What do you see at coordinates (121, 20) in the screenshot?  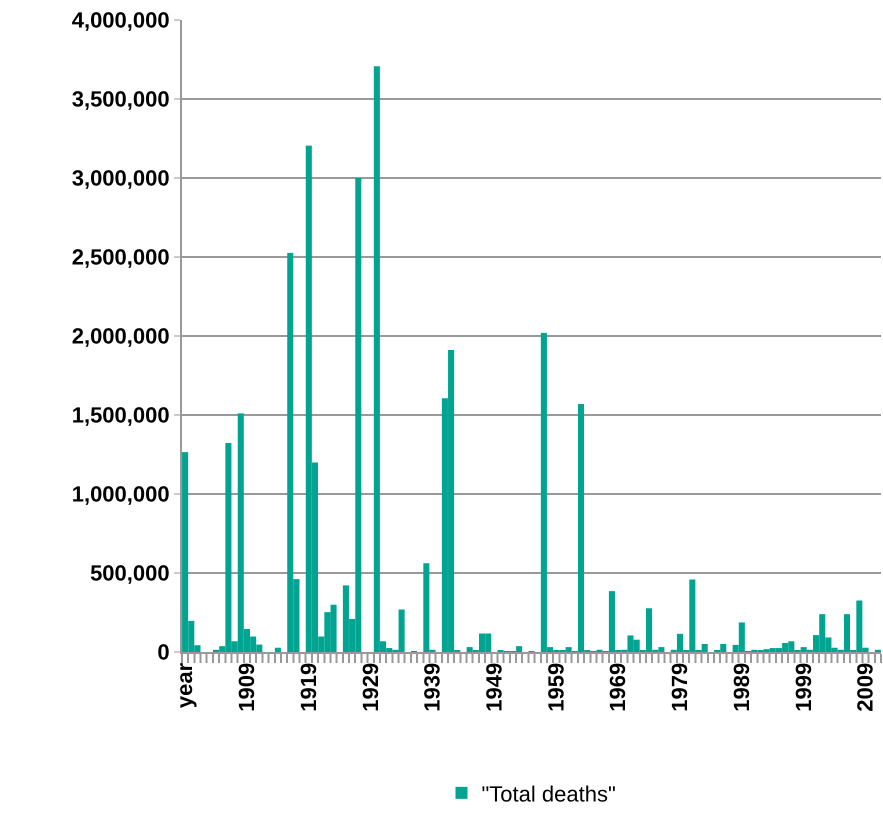 I see `y-tick-label: 4,000,000` at bounding box center [121, 20].